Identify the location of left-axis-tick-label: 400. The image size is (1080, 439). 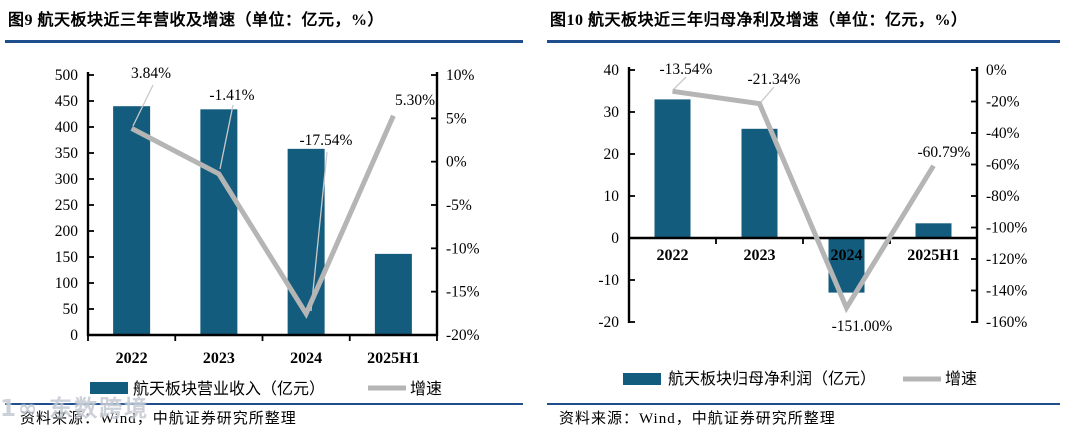
(67, 127).